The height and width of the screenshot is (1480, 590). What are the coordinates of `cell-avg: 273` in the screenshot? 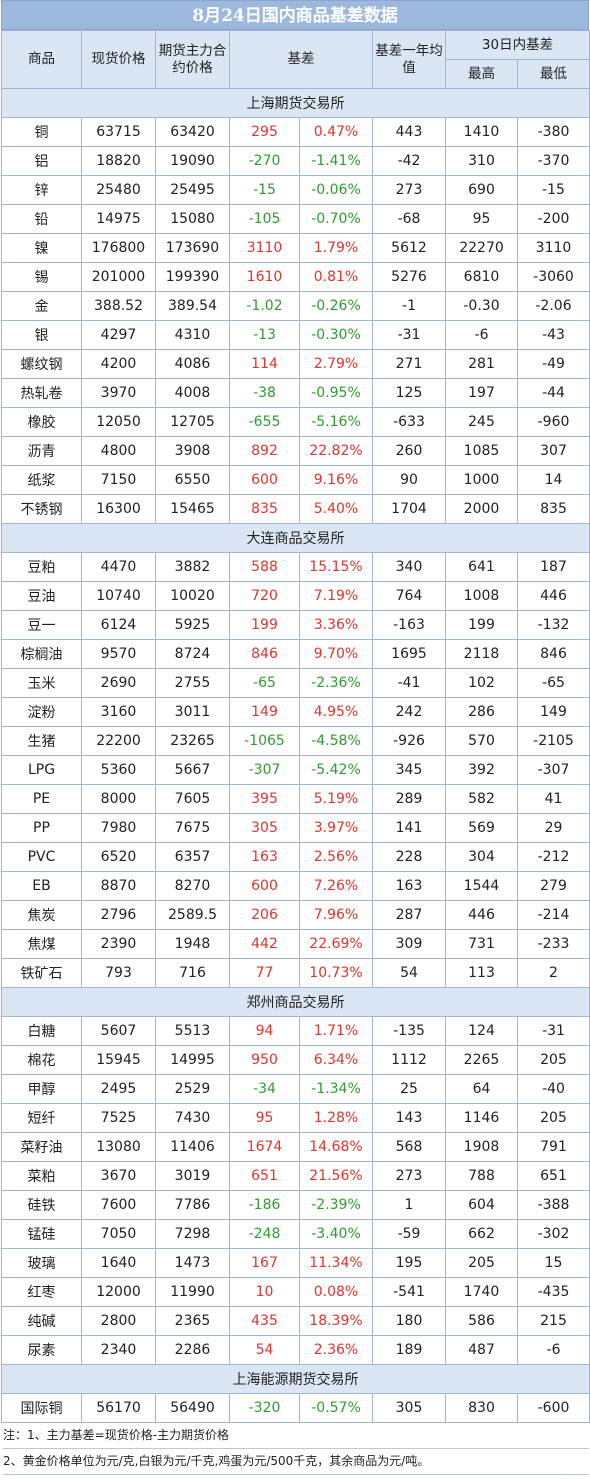 It's located at (409, 190).